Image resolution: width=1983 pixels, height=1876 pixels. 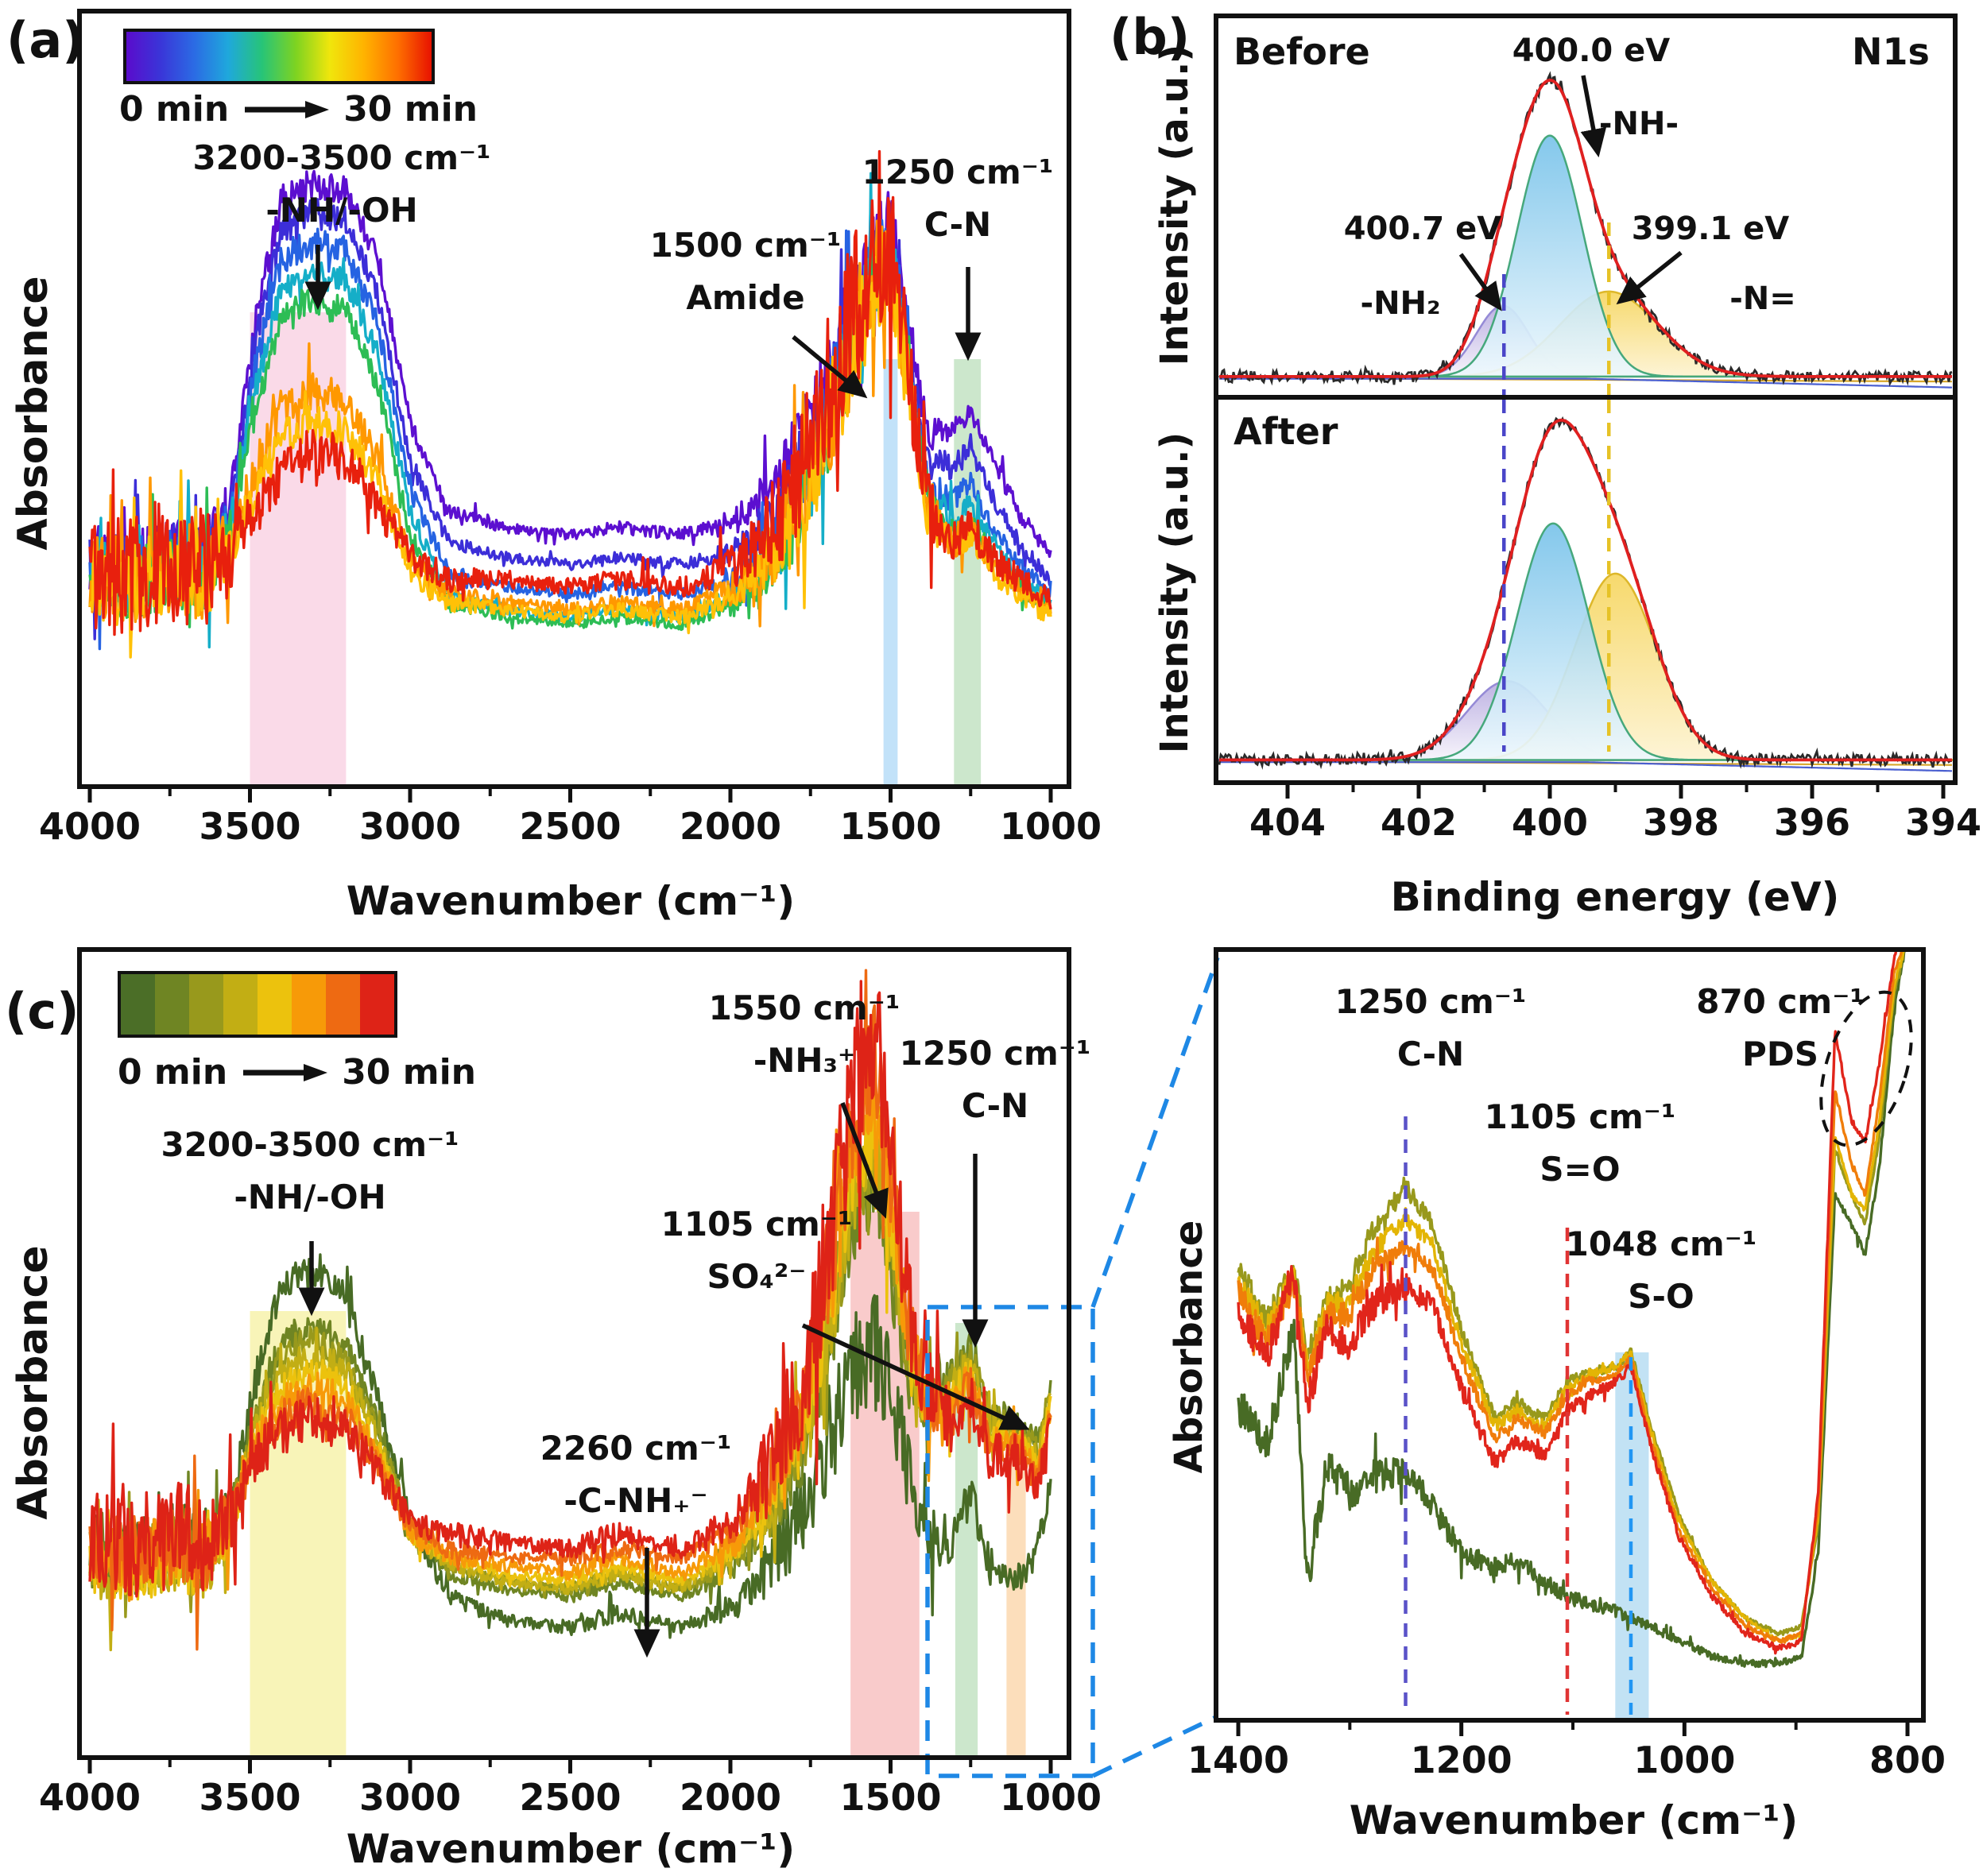 What do you see at coordinates (1580, 1143) in the screenshot?
I see `annotation-zoom-so: 1105 cm⁻¹ S=O` at bounding box center [1580, 1143].